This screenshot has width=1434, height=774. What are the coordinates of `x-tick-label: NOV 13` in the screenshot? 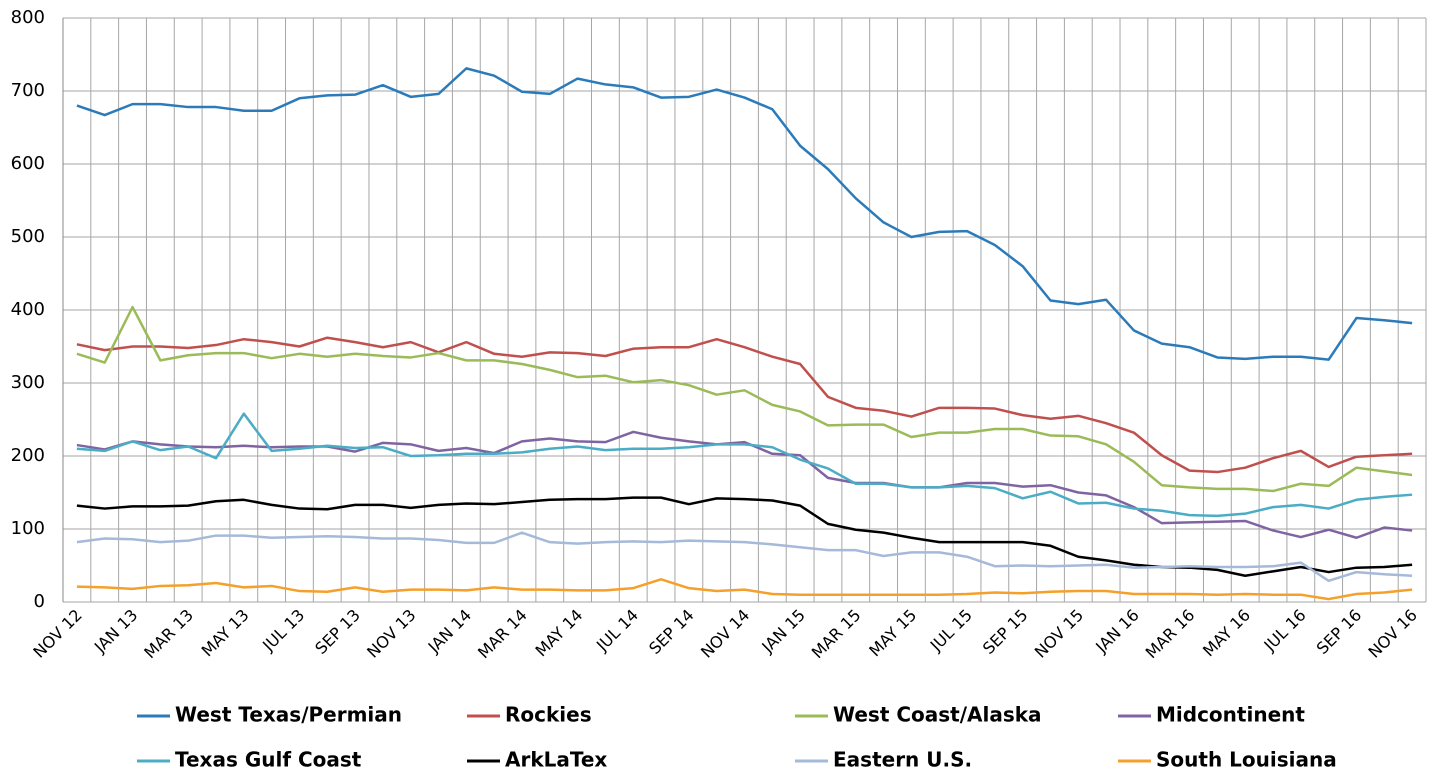 It's located at (391, 633).